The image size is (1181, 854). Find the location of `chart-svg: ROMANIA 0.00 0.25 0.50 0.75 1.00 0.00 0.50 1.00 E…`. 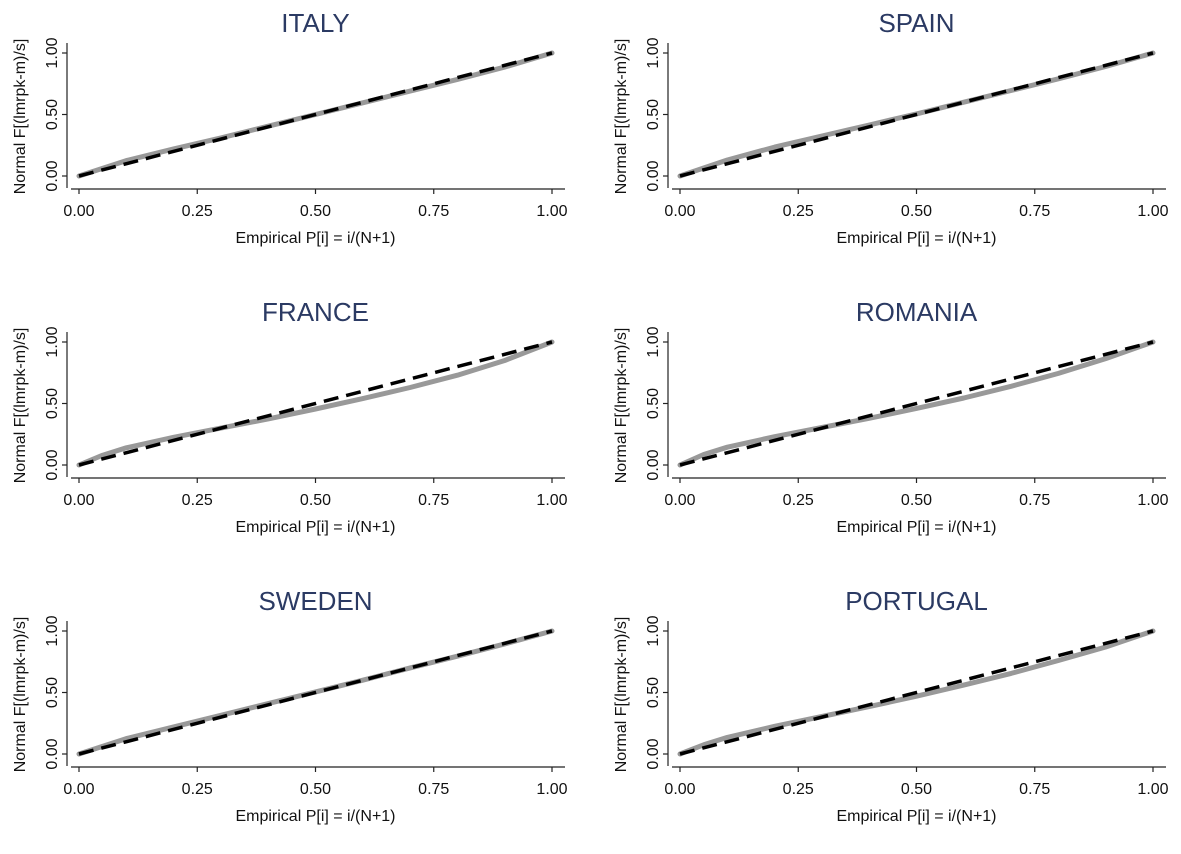

chart-svg: ROMANIA 0.00 0.25 0.50 0.75 1.00 0.00 0.50 1.00 E… is located at coordinates (891, 416).